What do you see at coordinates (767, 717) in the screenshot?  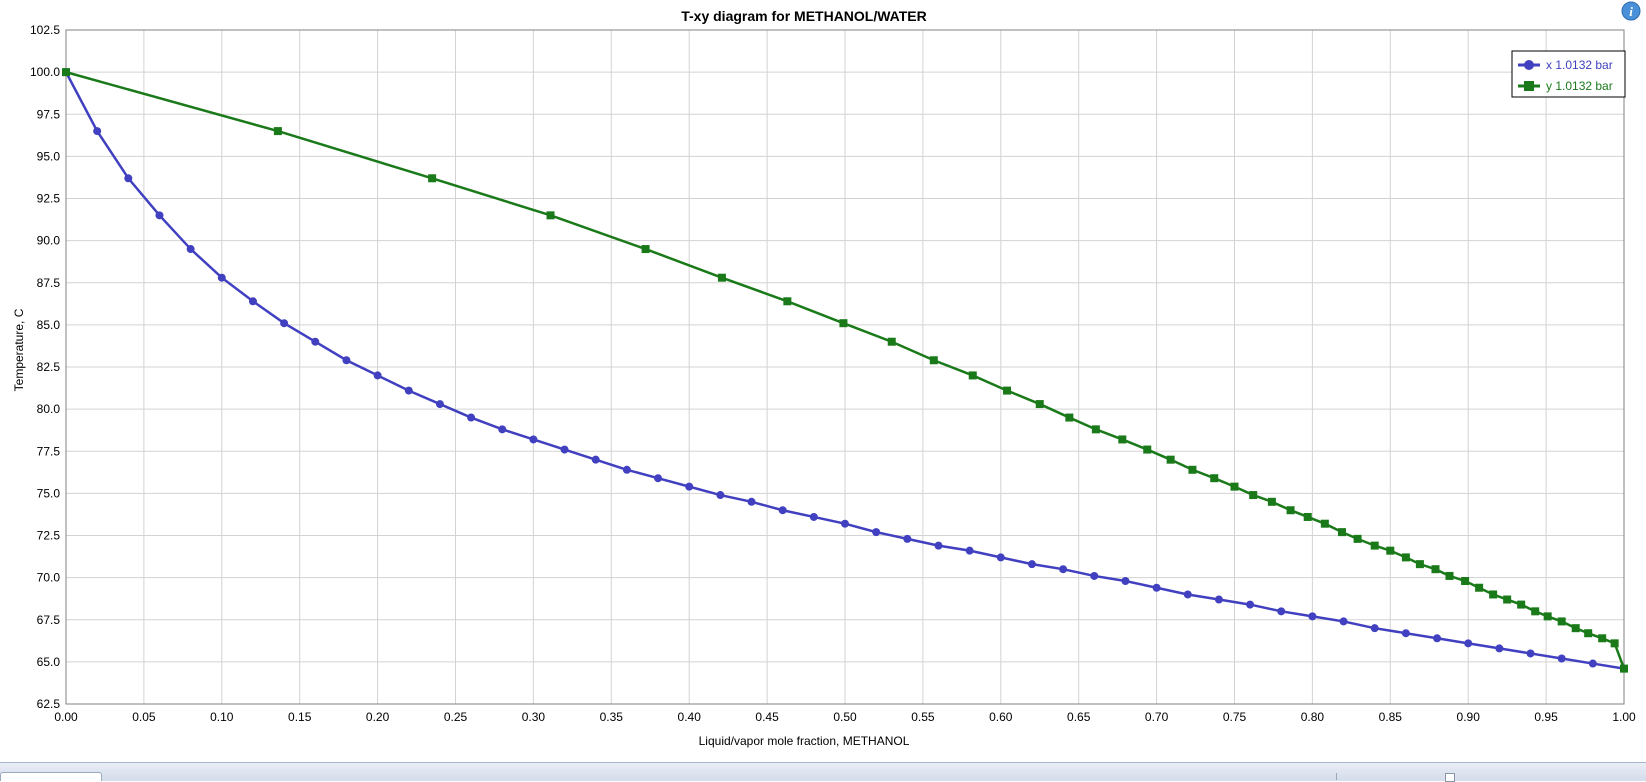 I see `x-tick-label: 0.45` at bounding box center [767, 717].